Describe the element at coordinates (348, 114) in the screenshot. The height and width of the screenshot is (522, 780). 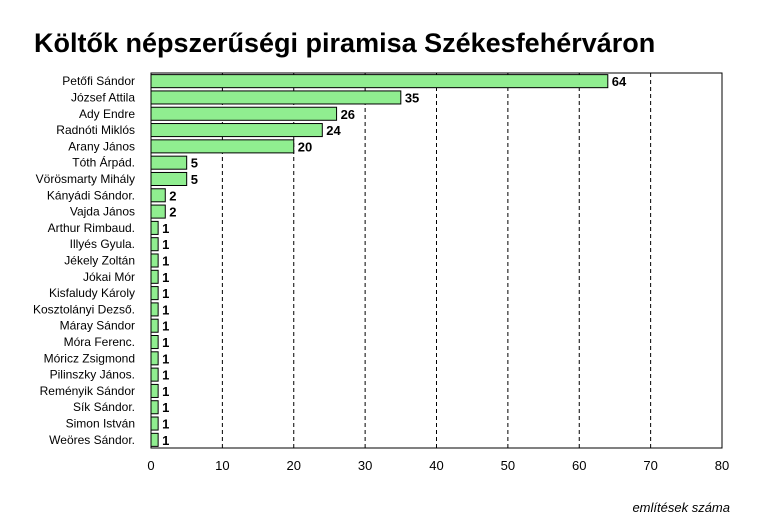
I see `value-label-2: 26` at that location.